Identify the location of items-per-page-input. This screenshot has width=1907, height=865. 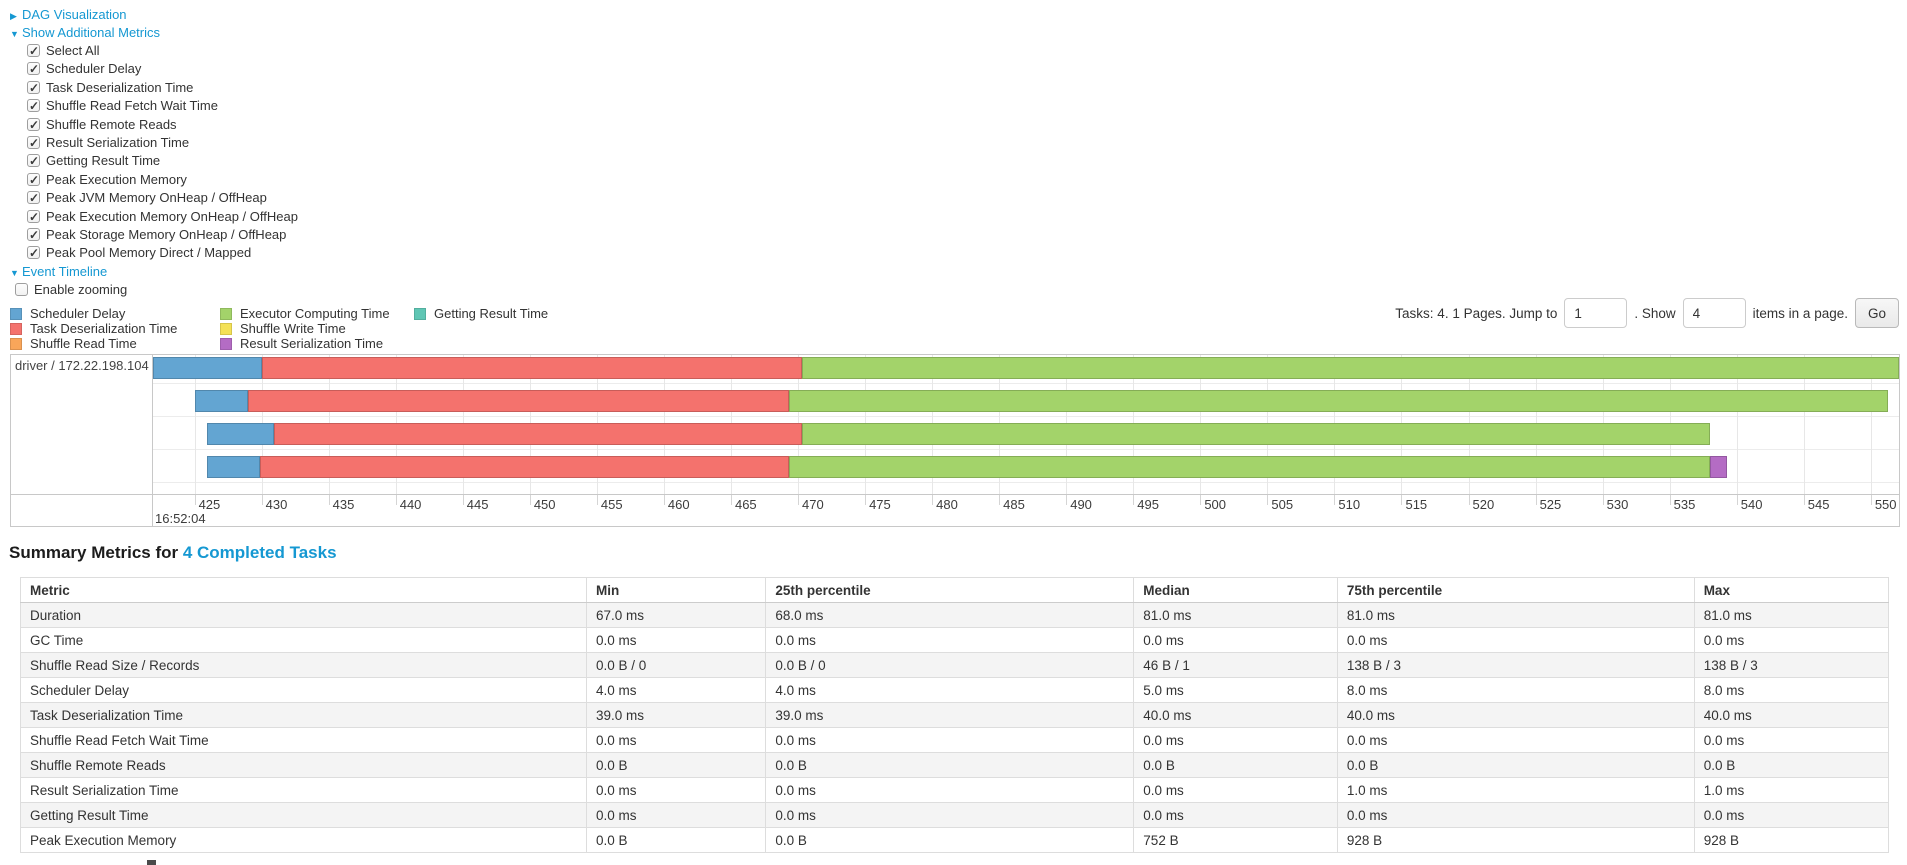
(1714, 313).